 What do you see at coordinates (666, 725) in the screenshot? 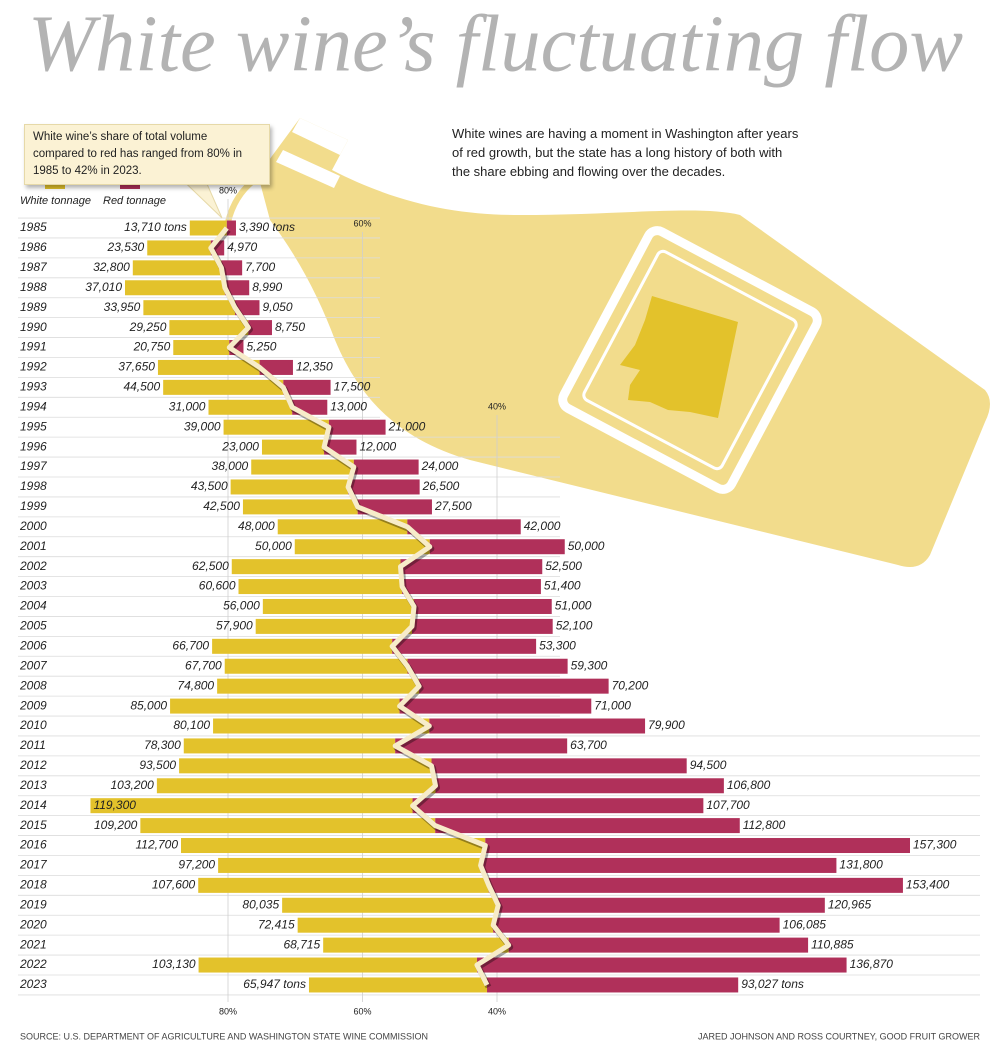
I see `value-label: 79,900` at bounding box center [666, 725].